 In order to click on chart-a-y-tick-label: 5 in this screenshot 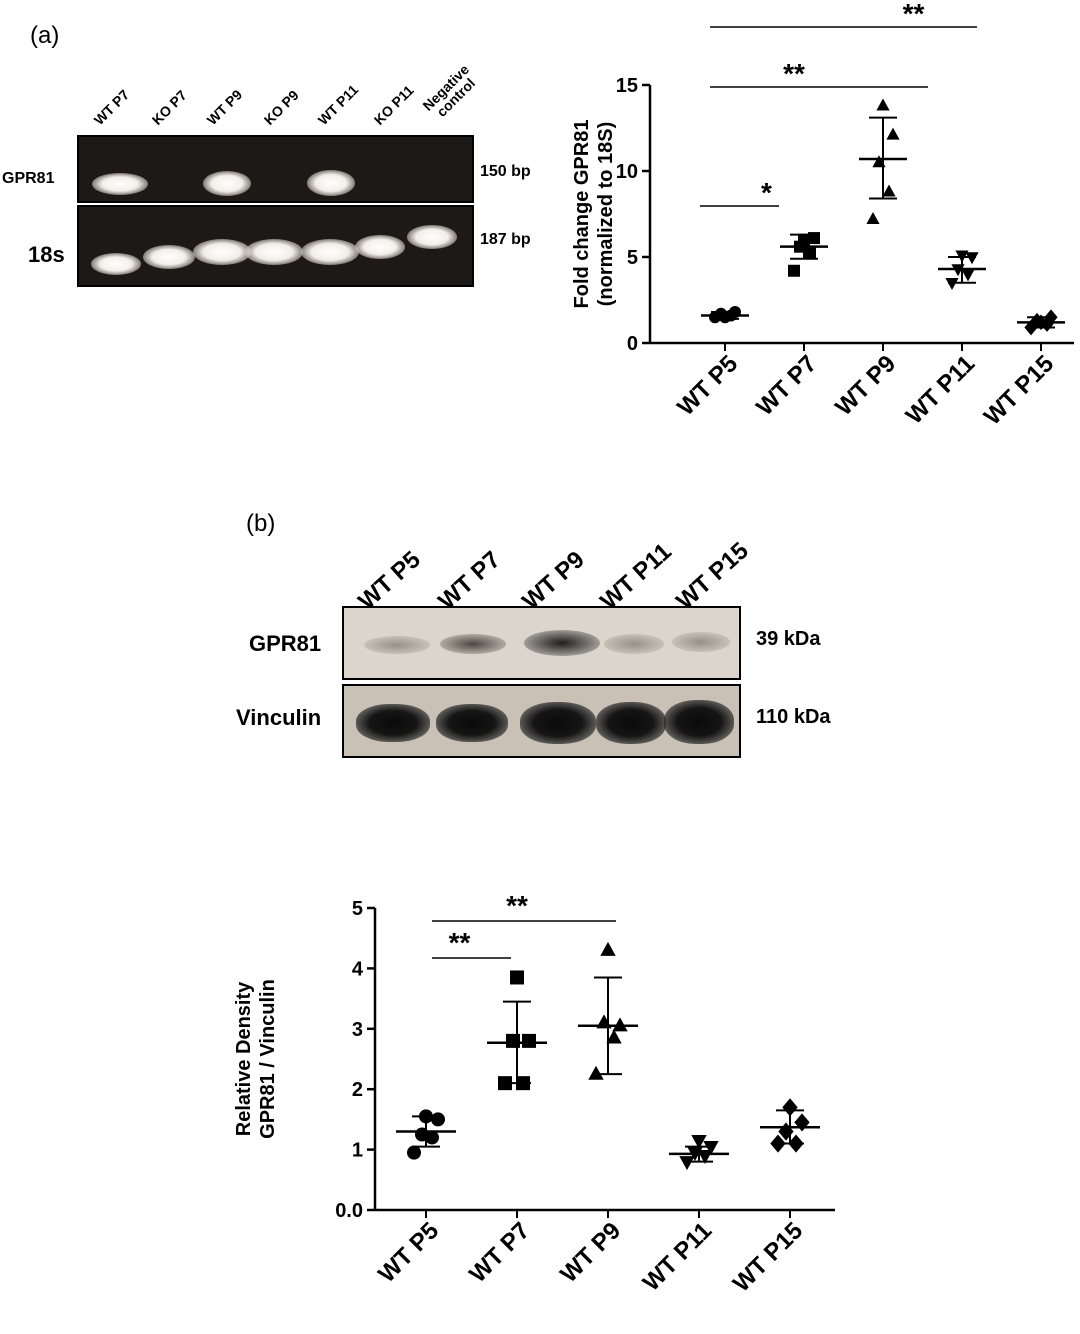, I will do `click(632, 258)`.